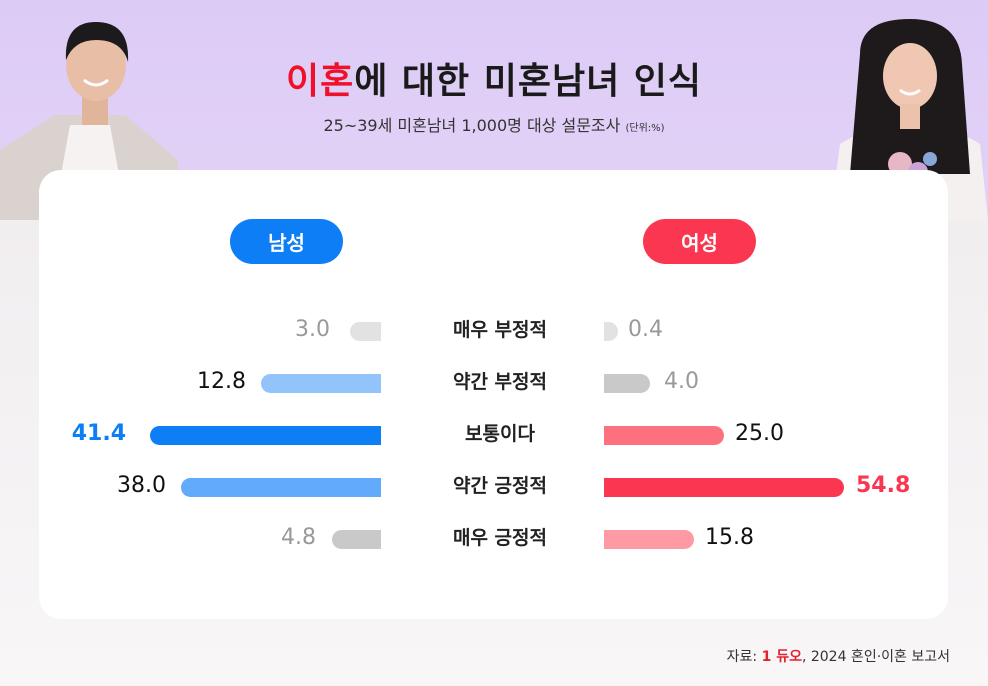 The width and height of the screenshot is (988, 686). I want to click on subtitle-text: 25~39세 미혼남녀 1,000명 대상 설문조사, so click(472, 125).